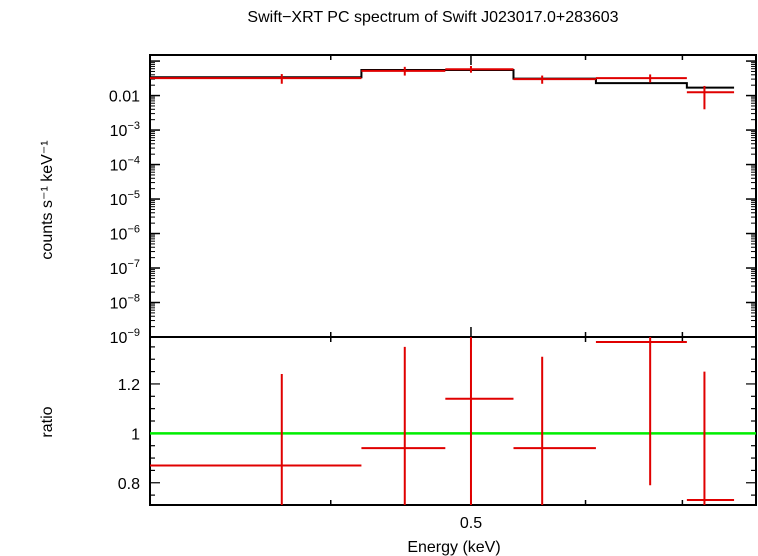 The height and width of the screenshot is (556, 758). Describe the element at coordinates (124, 97) in the screenshot. I see `y-tick-label: 0.01` at that location.